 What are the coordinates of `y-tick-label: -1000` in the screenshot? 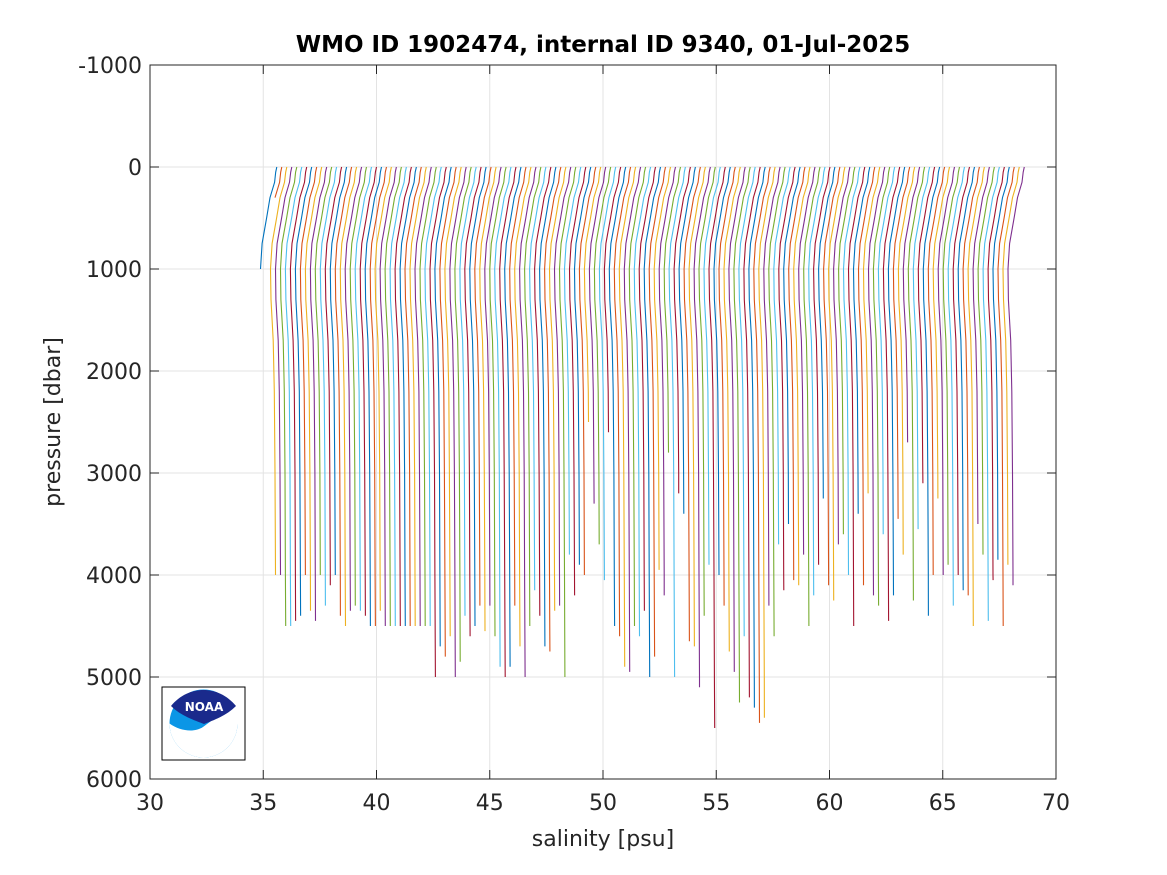 It's located at (110, 66).